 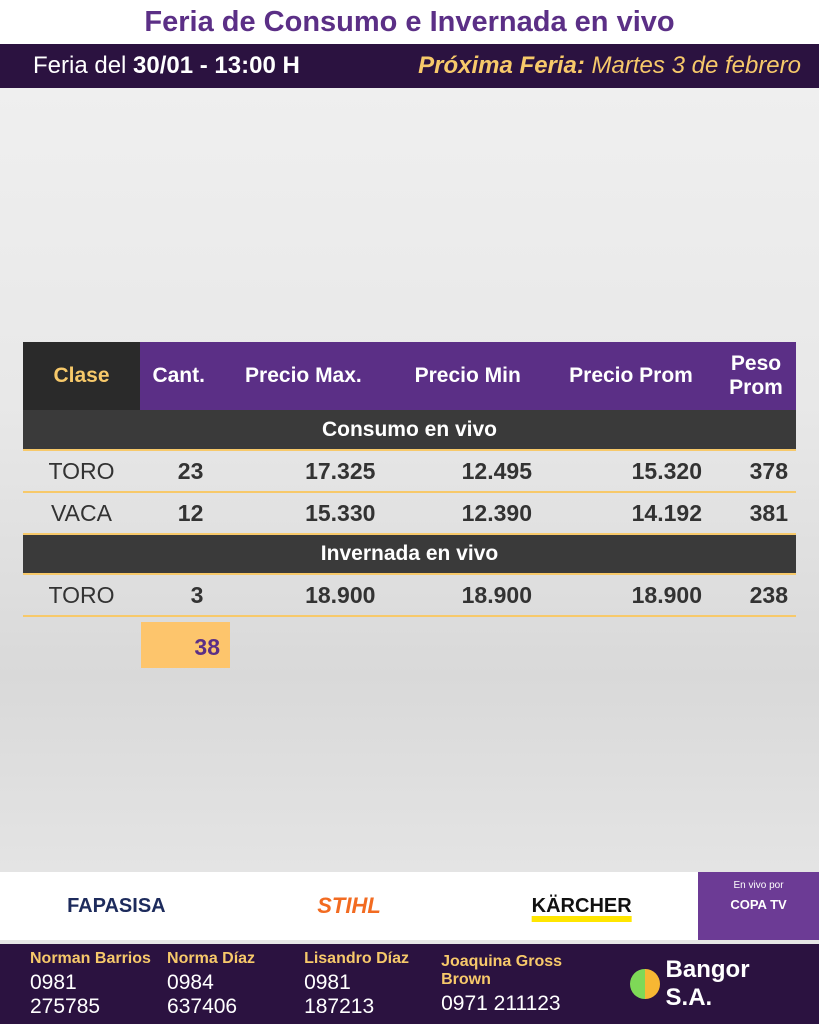 I want to click on contact: Joaquina Gross Brown 0971 211123, so click(x=527, y=984).